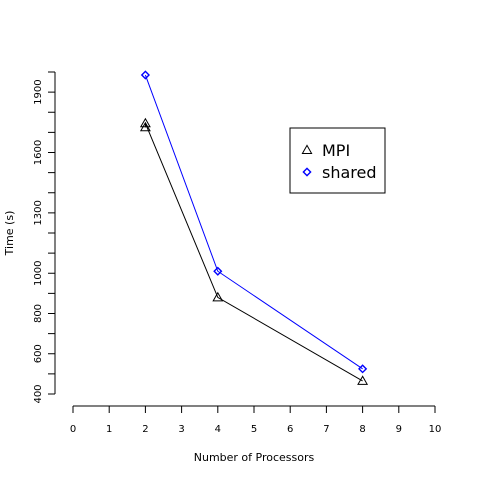  I want to click on y-tick-label: 1000, so click(38, 273).